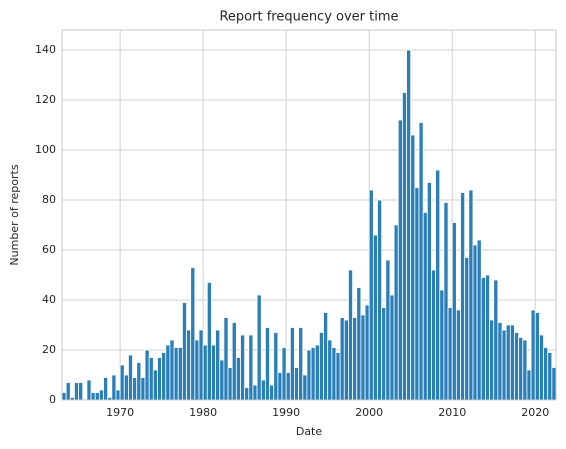 This screenshot has width=566, height=449. Describe the element at coordinates (49, 299) in the screenshot. I see `y-tick-label: 40` at that location.